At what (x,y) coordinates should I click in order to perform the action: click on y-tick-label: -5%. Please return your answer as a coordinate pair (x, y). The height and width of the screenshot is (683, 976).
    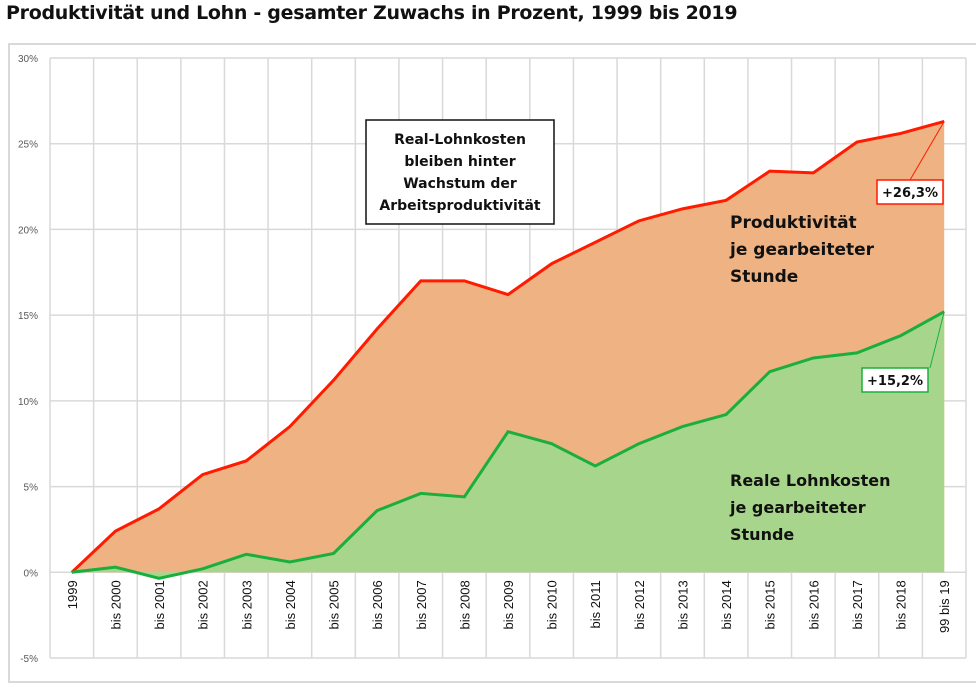
    Looking at the image, I should click on (29, 659).